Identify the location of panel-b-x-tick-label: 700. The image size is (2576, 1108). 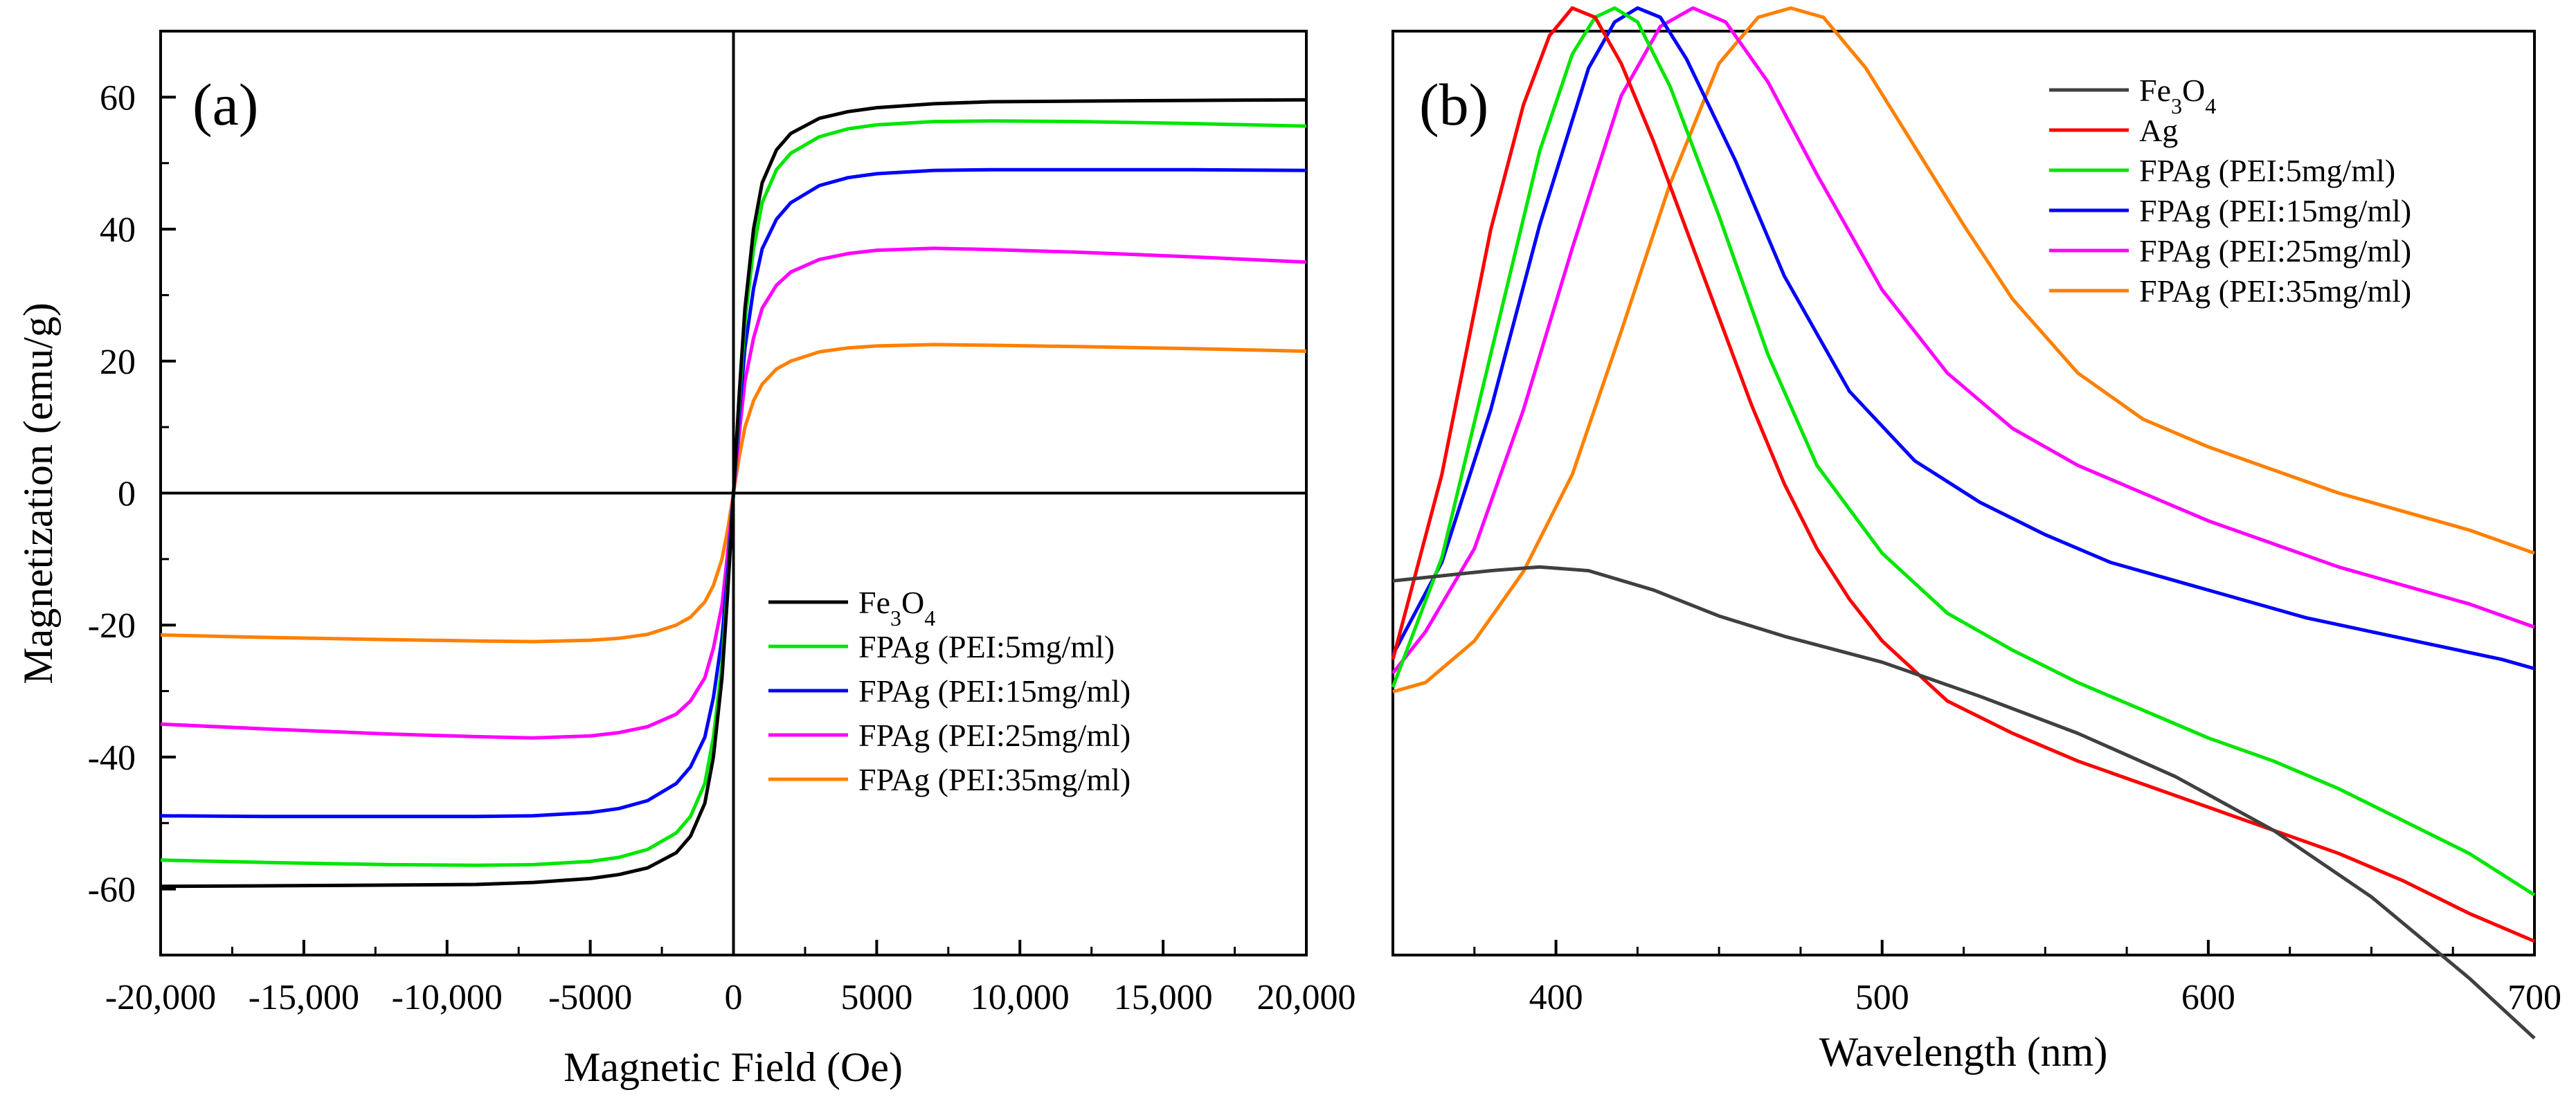
(2534, 998).